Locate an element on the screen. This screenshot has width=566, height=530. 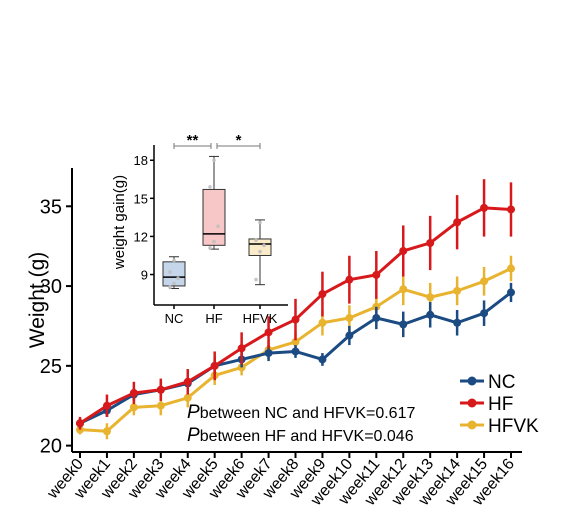
inset-y-tick-label: 15 is located at coordinates (141, 198).